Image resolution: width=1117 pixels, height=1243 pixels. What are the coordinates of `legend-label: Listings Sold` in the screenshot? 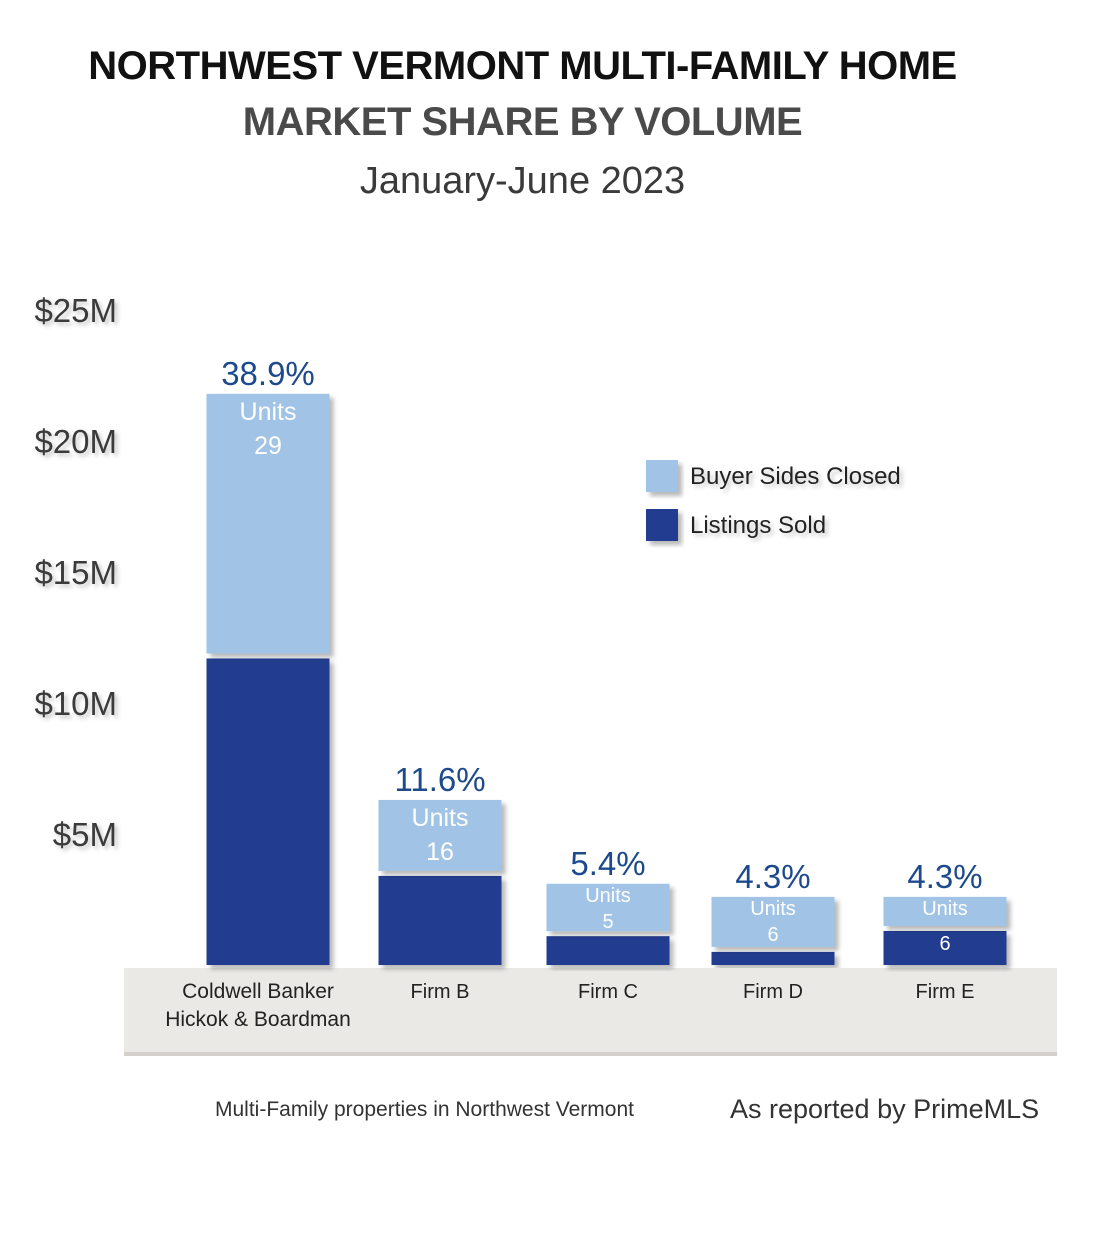 It's located at (758, 525).